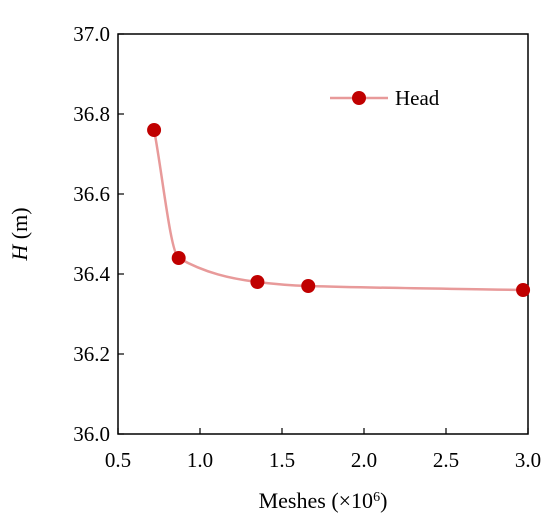  What do you see at coordinates (91, 194) in the screenshot?
I see `y-tick-label: 36.6` at bounding box center [91, 194].